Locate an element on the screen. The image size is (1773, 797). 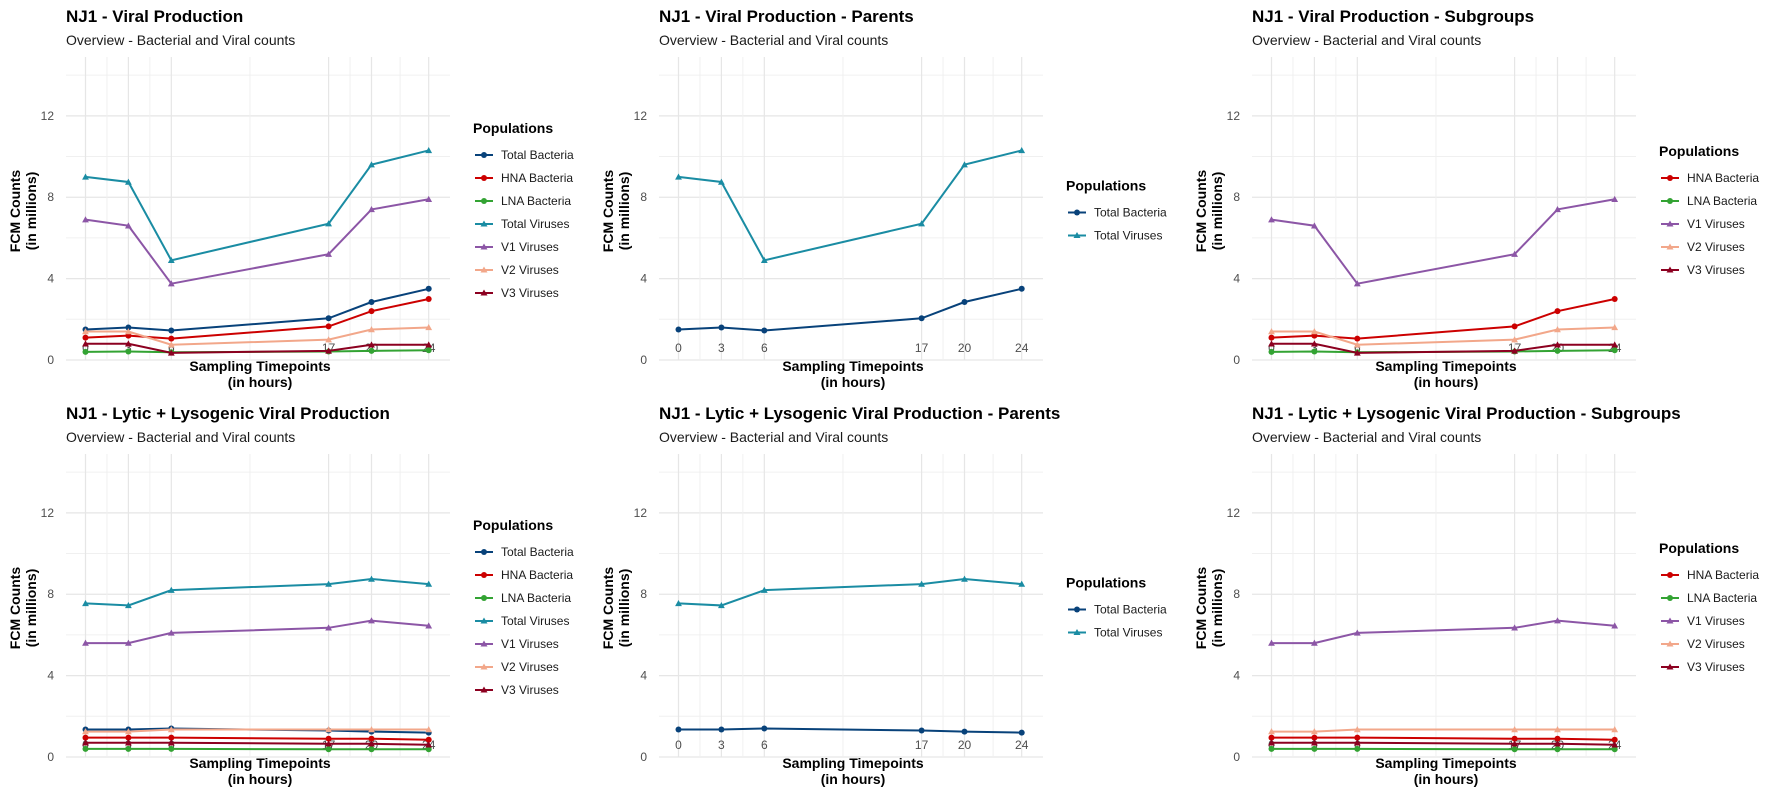
series-total-bacteria is located at coordinates (850, 731).